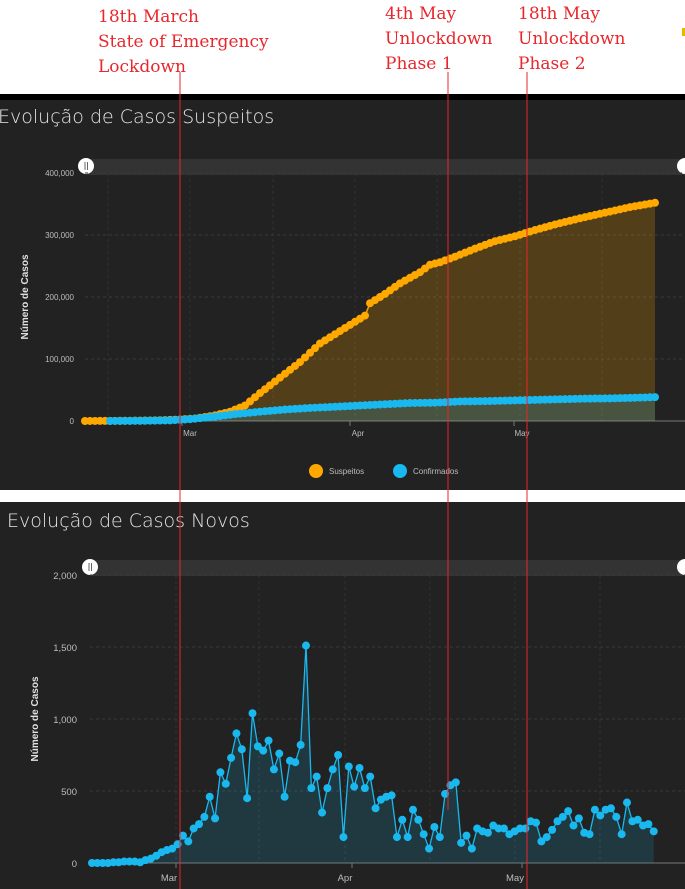 This screenshot has height=889, width=685. Describe the element at coordinates (681, 166) in the screenshot. I see `chart1-scrubber-handle-right` at that location.